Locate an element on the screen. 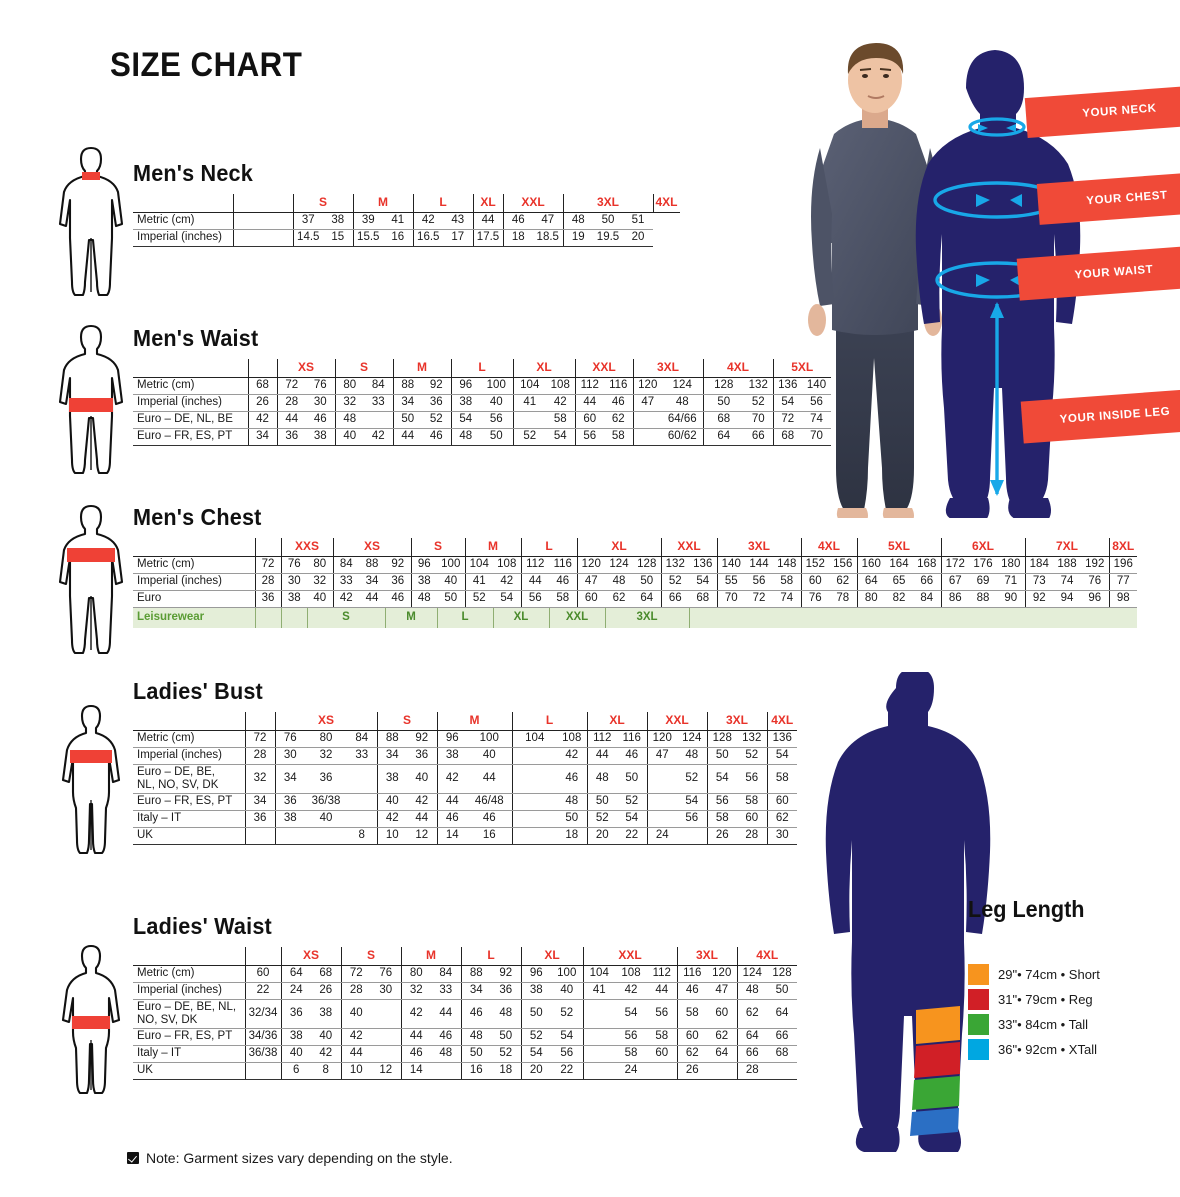 This screenshot has width=1180, height=1197. table-cell: 37 is located at coordinates (307, 221).